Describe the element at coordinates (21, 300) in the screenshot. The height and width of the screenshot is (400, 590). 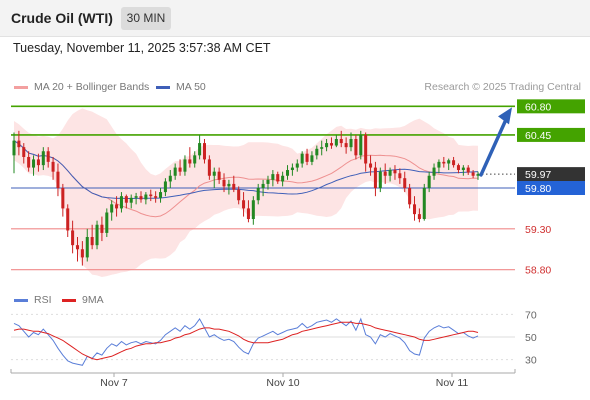
I see `rsi-swatch-icon` at that location.